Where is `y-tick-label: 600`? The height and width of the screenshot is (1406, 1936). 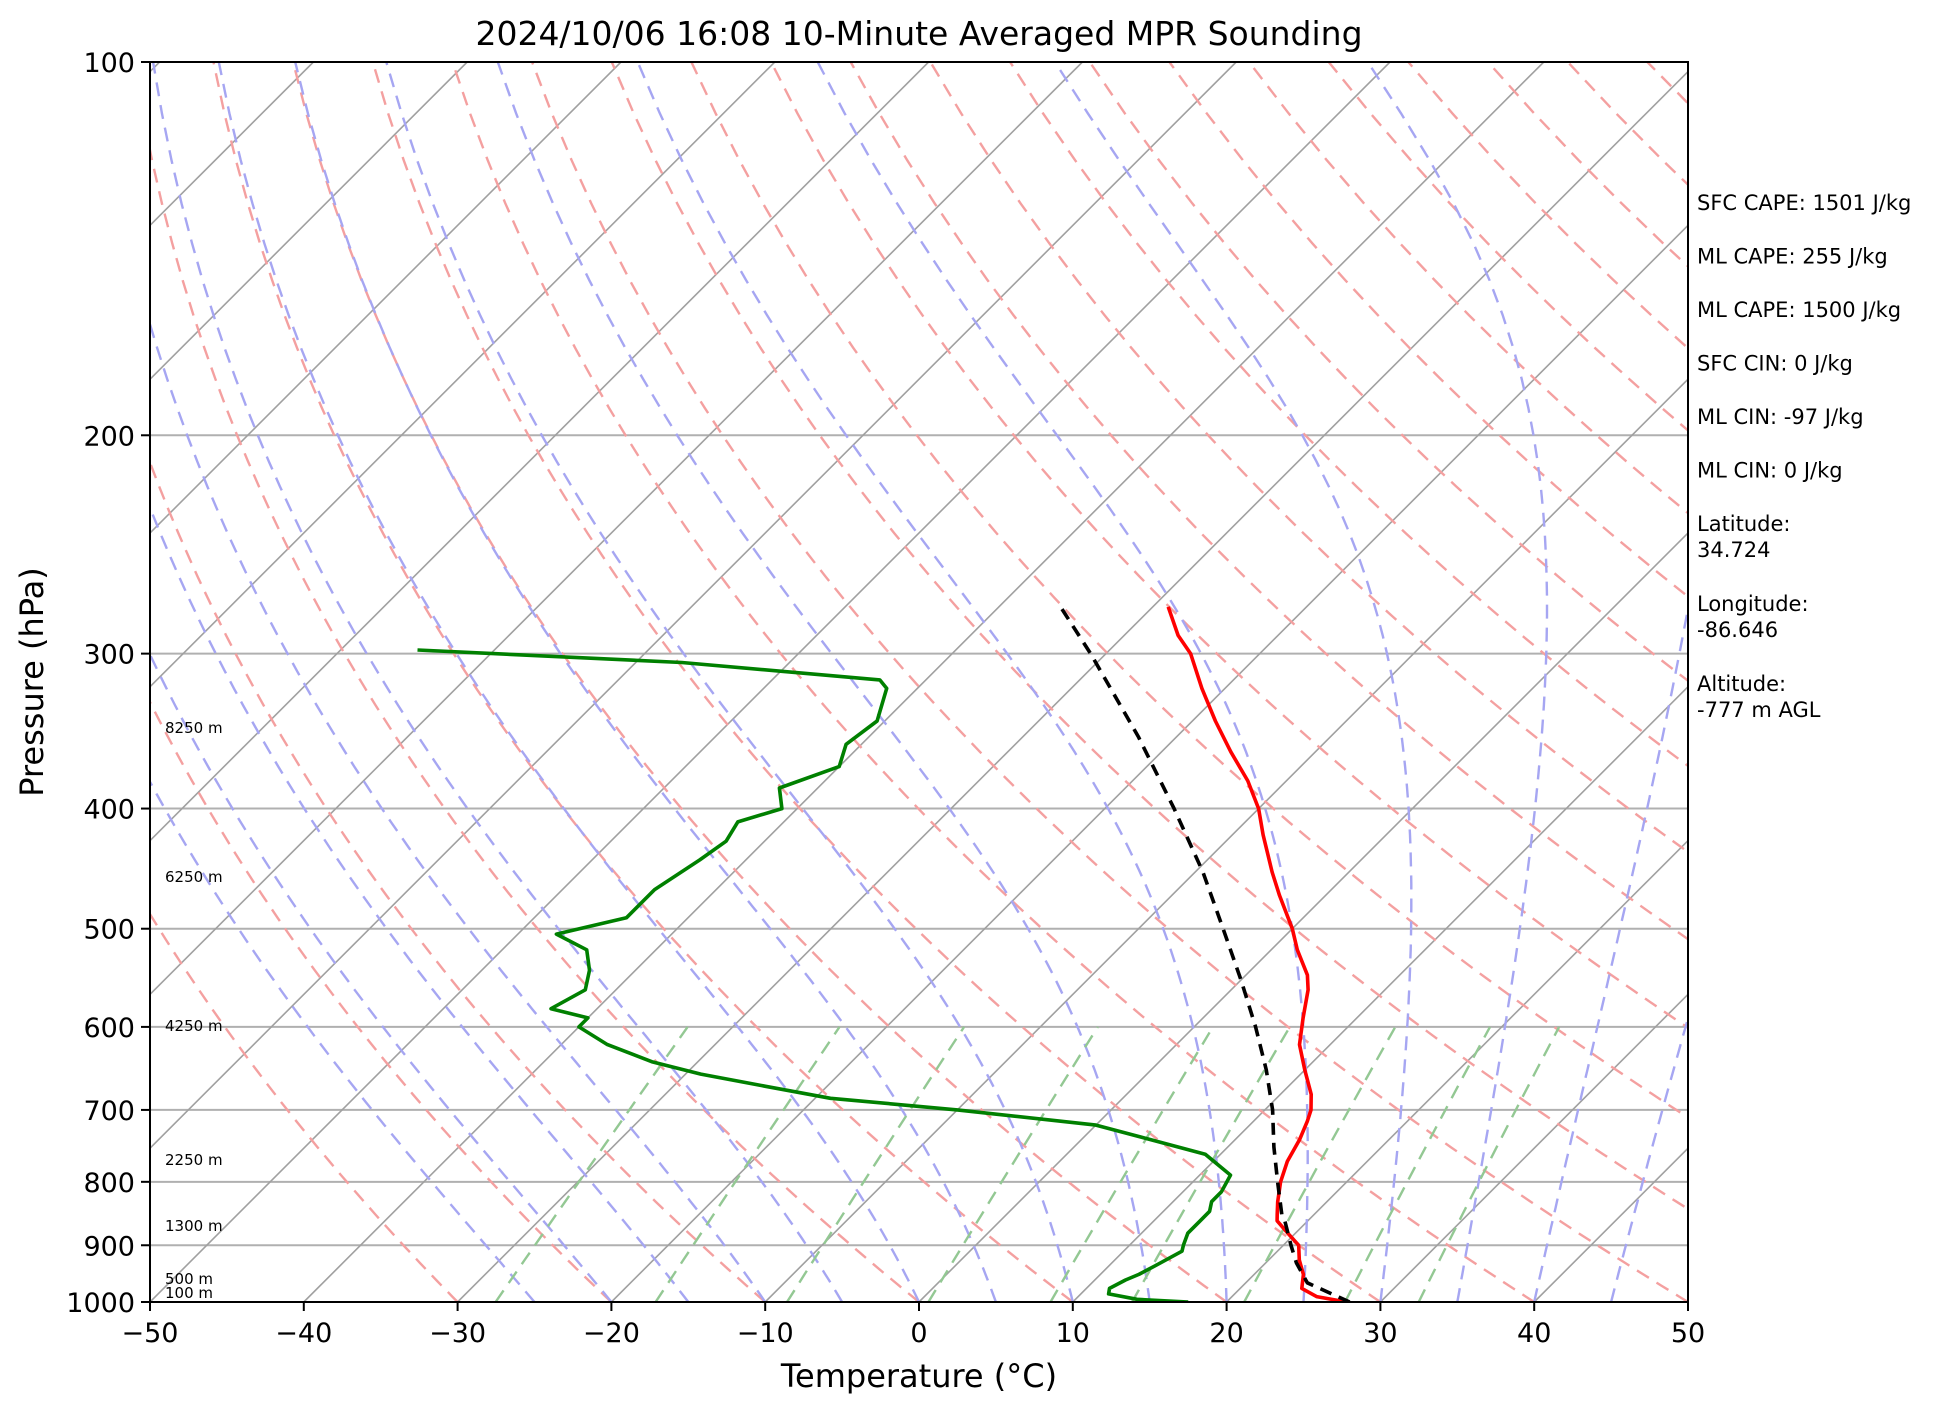 y-tick-label: 600 is located at coordinates (109, 1028).